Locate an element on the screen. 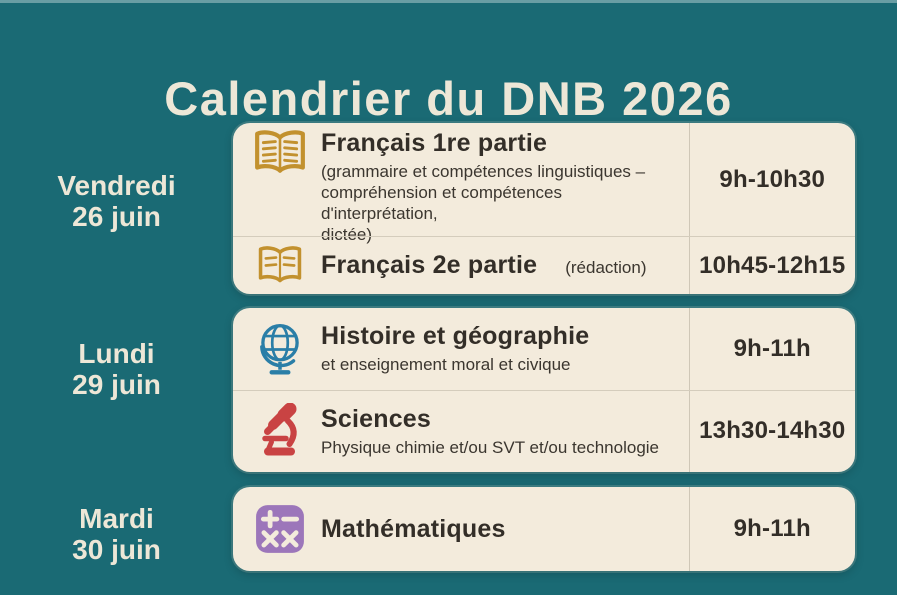 The height and width of the screenshot is (595, 897). calculator-icon is located at coordinates (280, 529).